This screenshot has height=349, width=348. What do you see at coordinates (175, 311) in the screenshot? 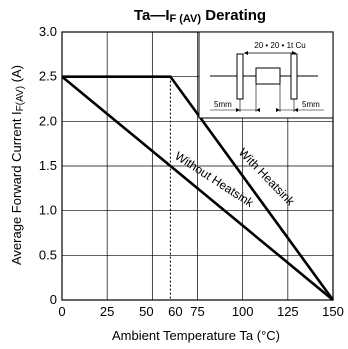
I see `x-tick-label: 60` at bounding box center [175, 311].